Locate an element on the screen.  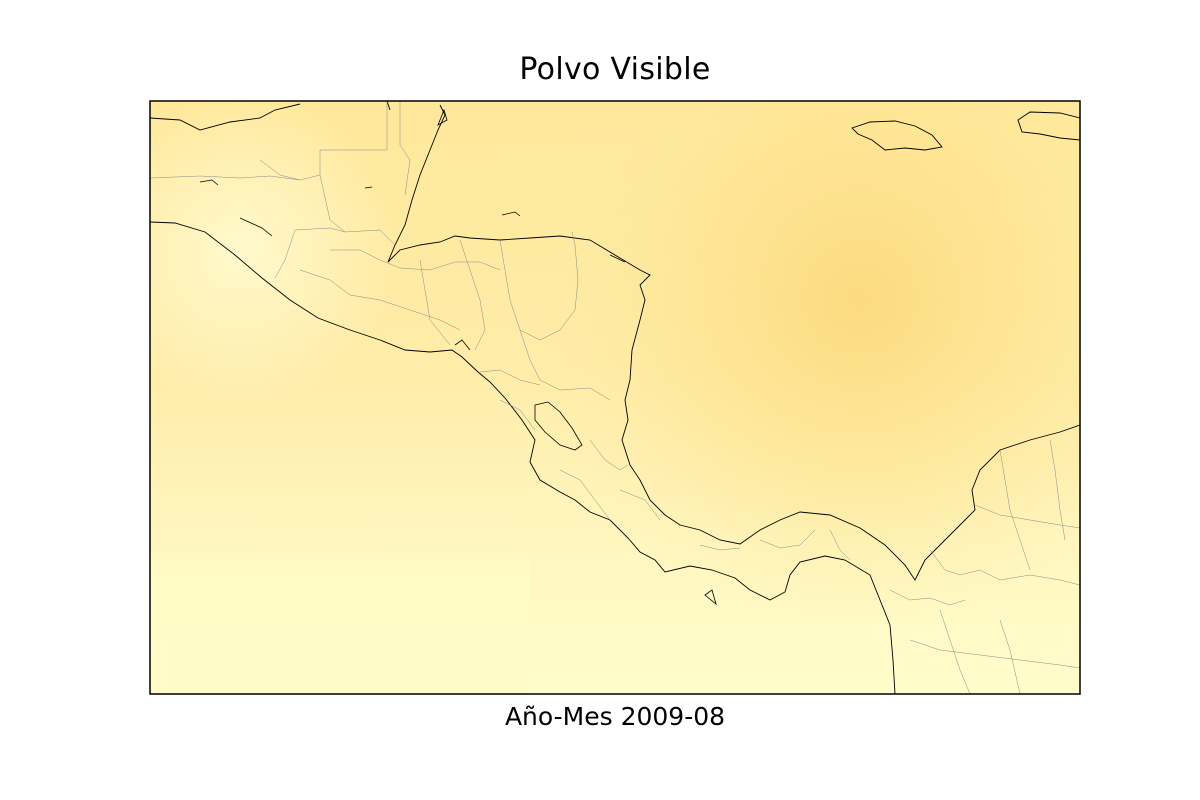
dust-field-southwest is located at coordinates (340, 627).